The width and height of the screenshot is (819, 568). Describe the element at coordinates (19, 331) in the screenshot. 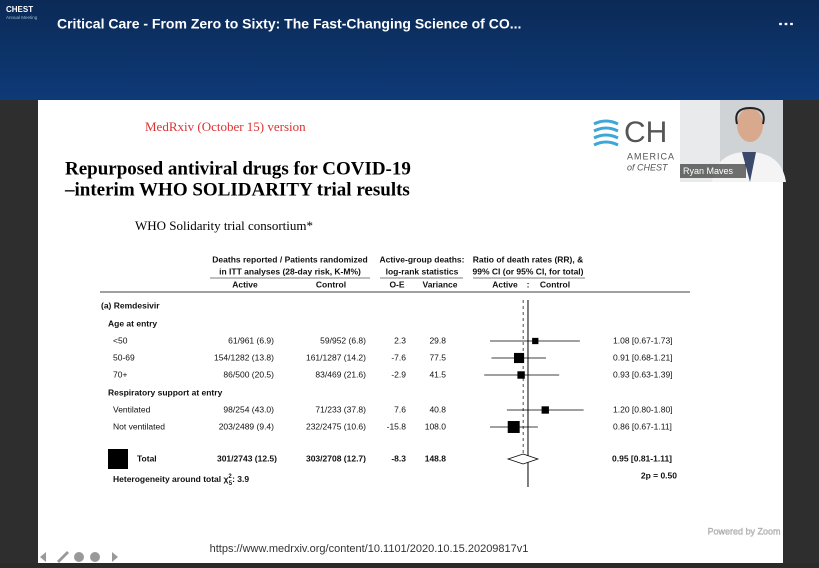

I see `side-left` at that location.